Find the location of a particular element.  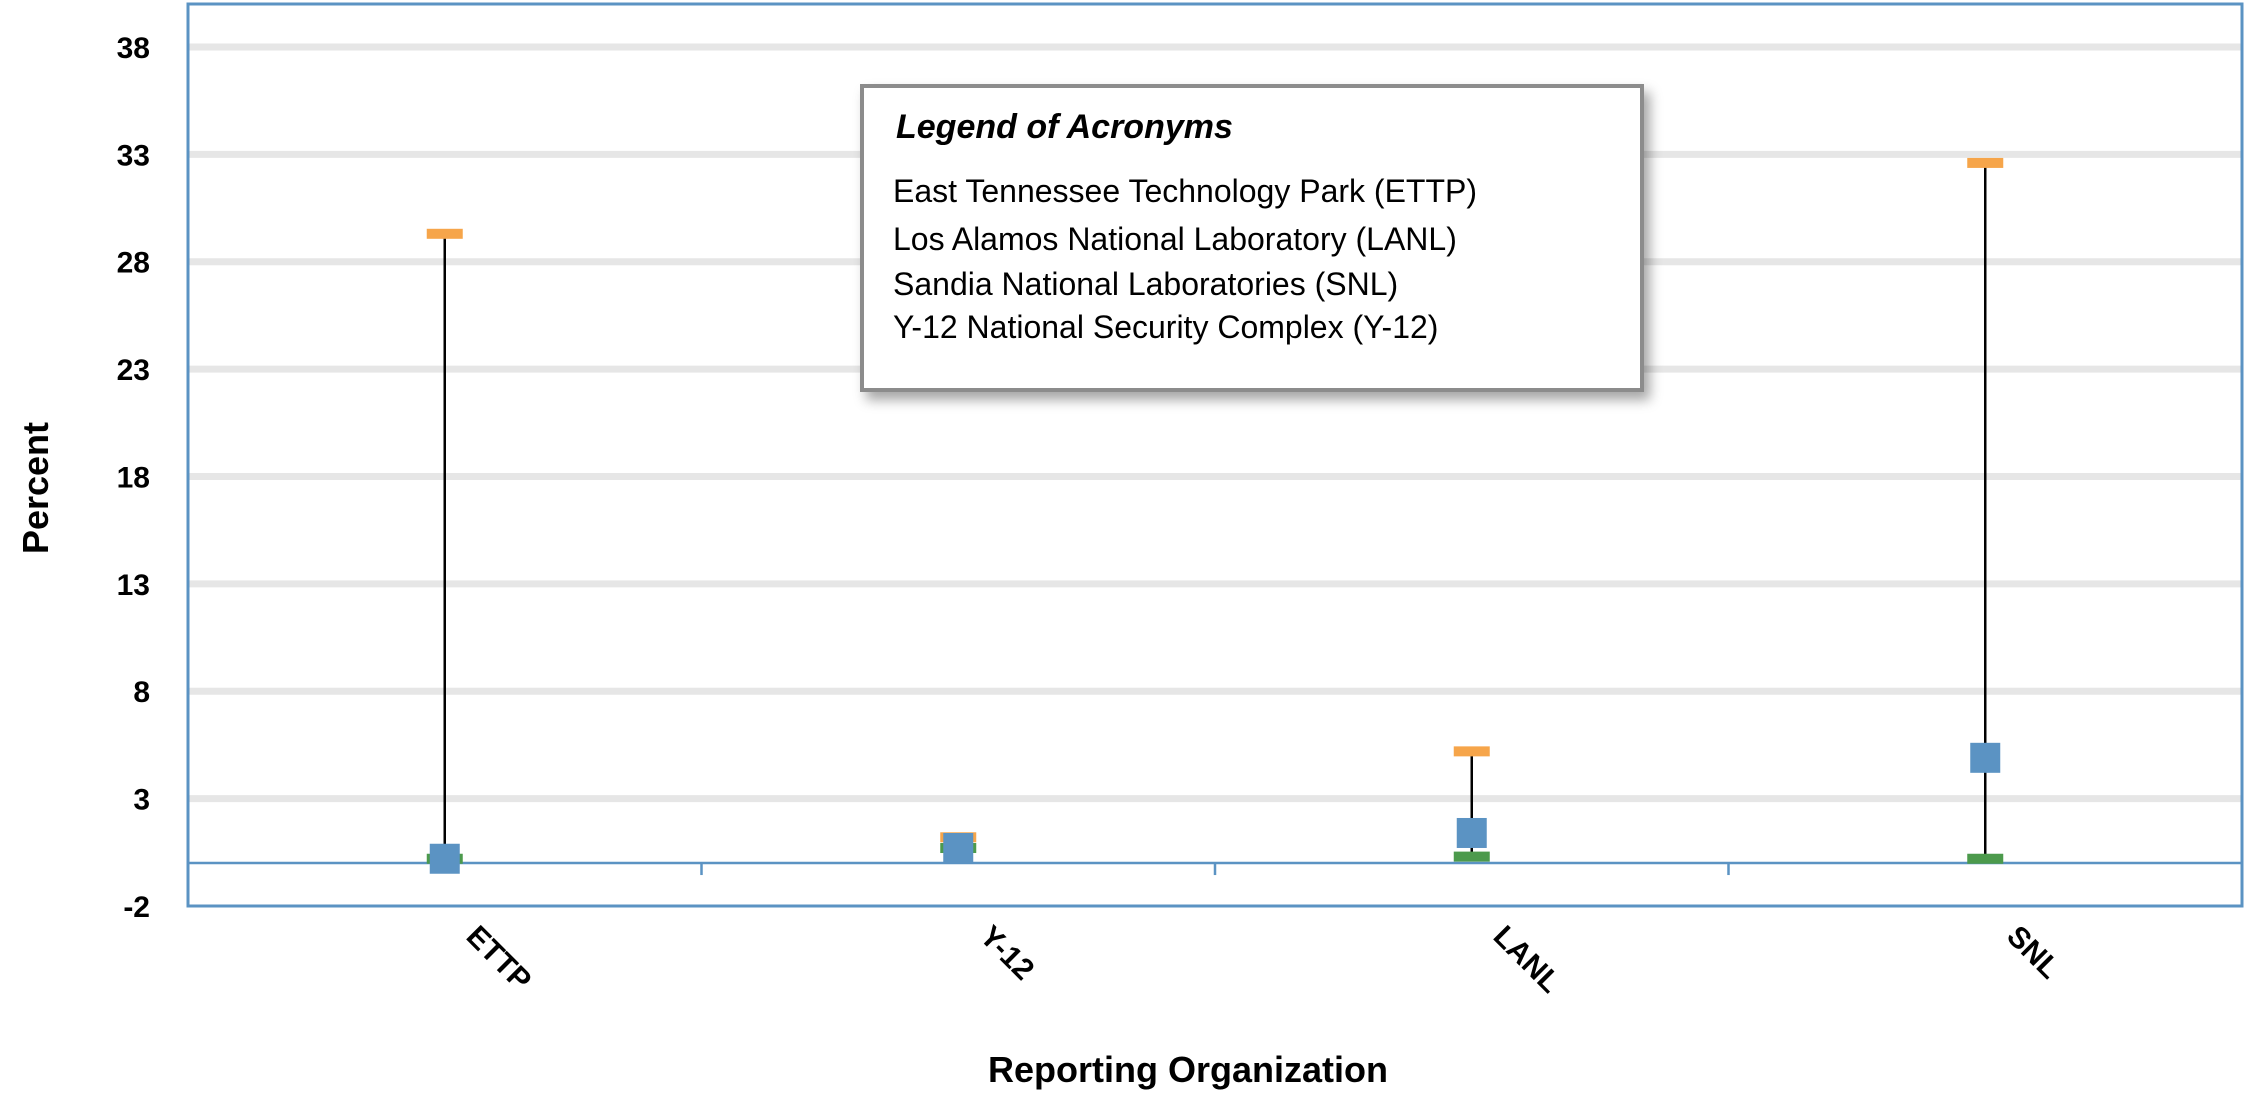

y-tick-18: 18 is located at coordinates (133, 477).